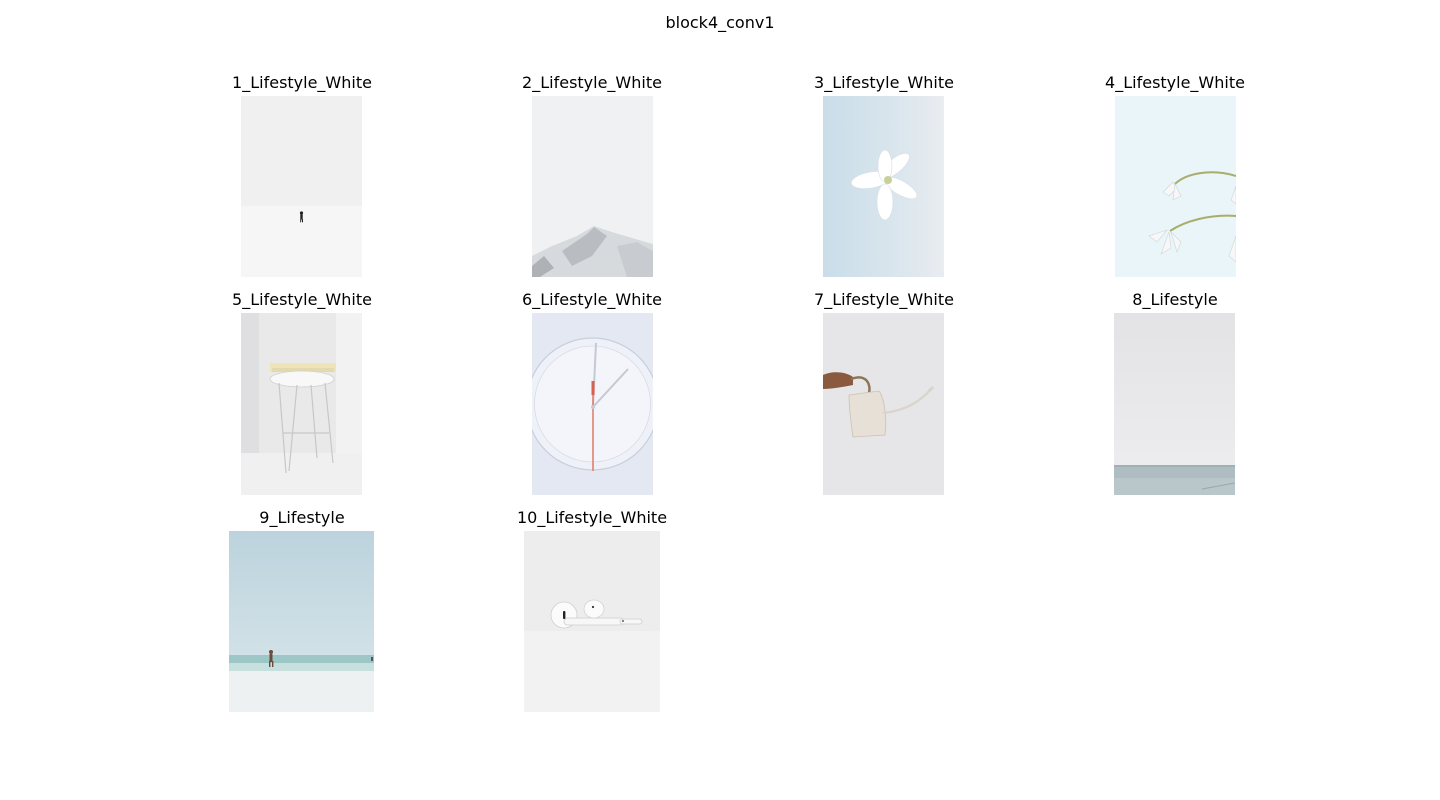 Image resolution: width=1440 pixels, height=800 pixels. I want to click on panel-5-title: 5_Lifestyle_White, so click(302, 299).